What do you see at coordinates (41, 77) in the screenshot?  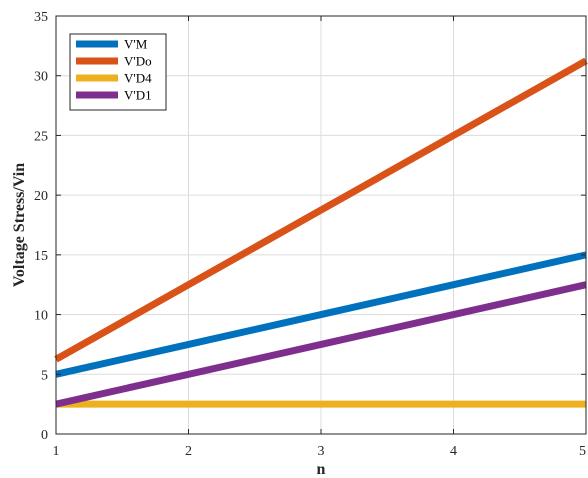 I see `y-tick-label: 30` at bounding box center [41, 77].